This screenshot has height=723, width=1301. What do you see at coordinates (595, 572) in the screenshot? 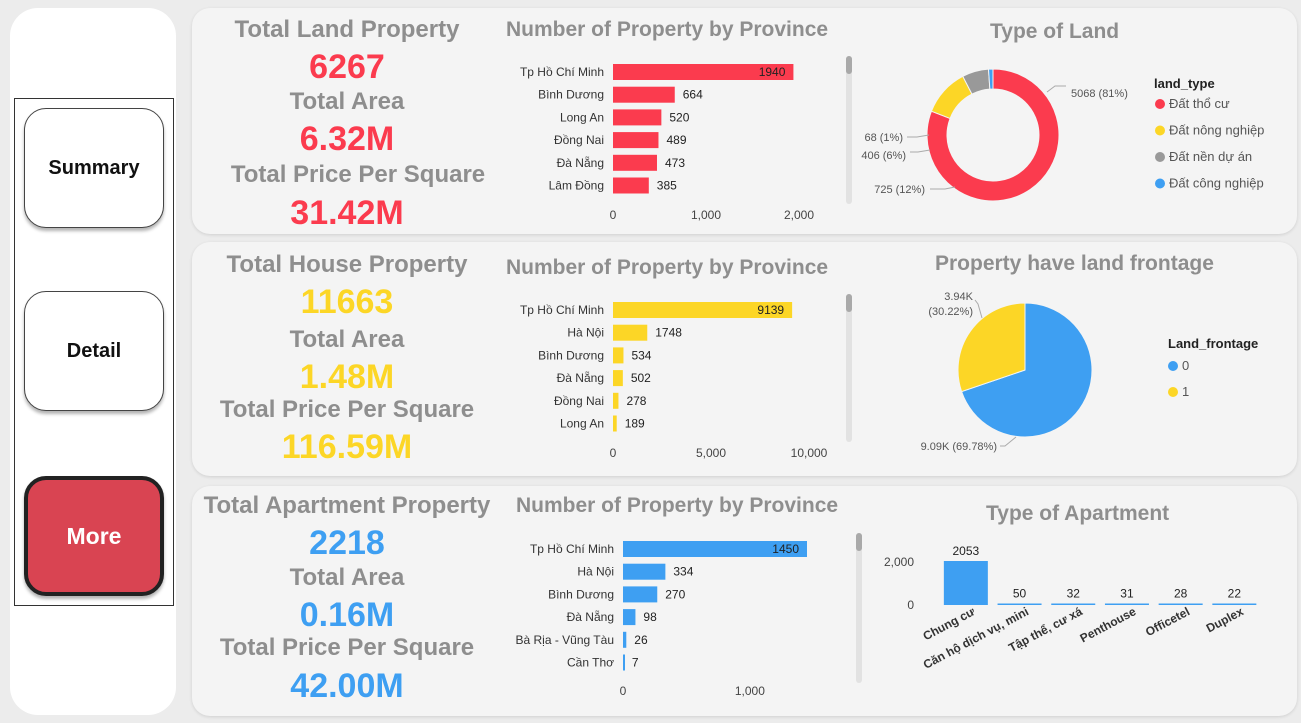
I see `apartment-bar-category-label: Hà Nội` at bounding box center [595, 572].